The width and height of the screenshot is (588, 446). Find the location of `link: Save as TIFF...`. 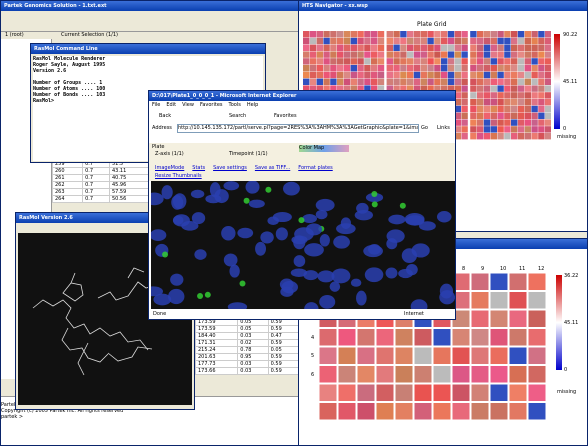

link: Save as TIFF... is located at coordinates (272, 168).